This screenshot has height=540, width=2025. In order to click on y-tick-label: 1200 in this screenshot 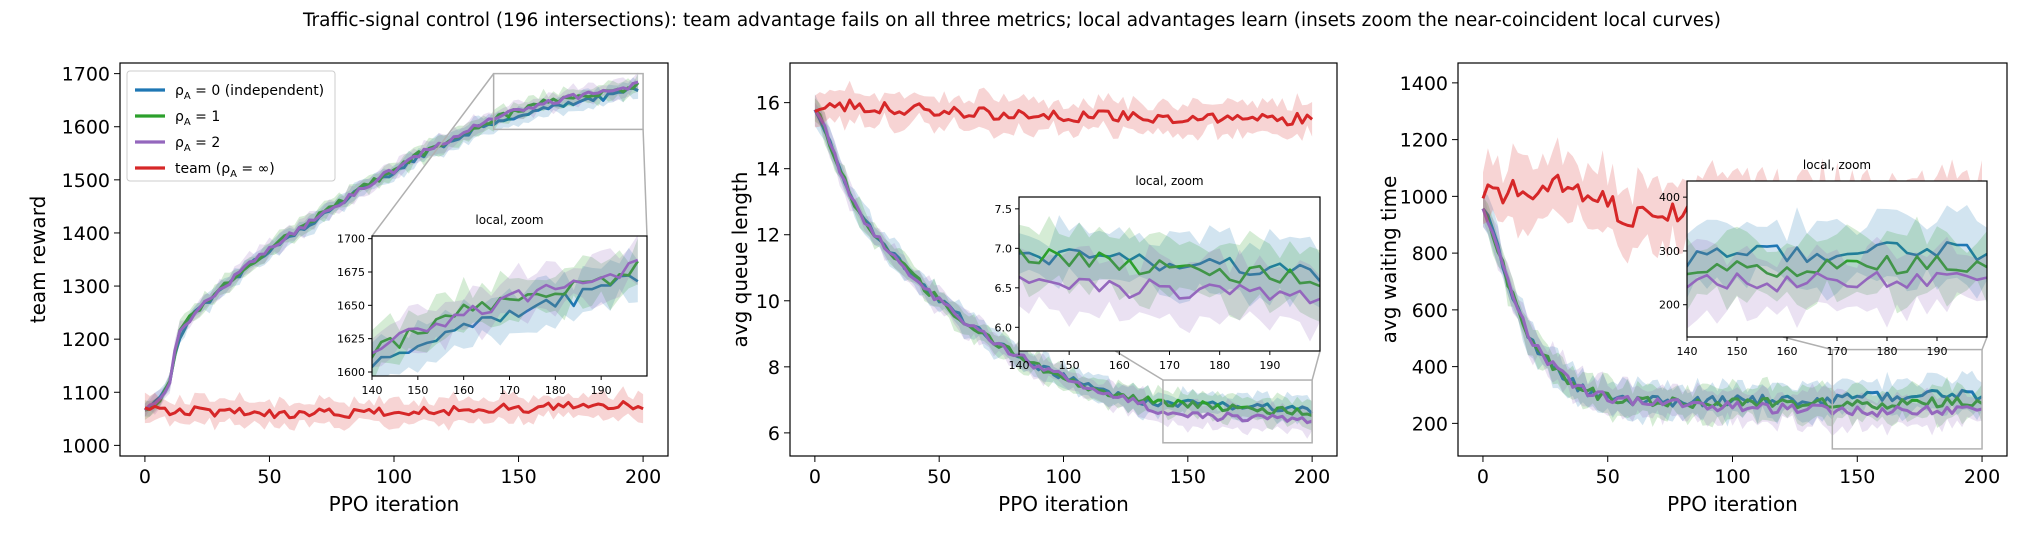, I will do `click(86, 340)`.